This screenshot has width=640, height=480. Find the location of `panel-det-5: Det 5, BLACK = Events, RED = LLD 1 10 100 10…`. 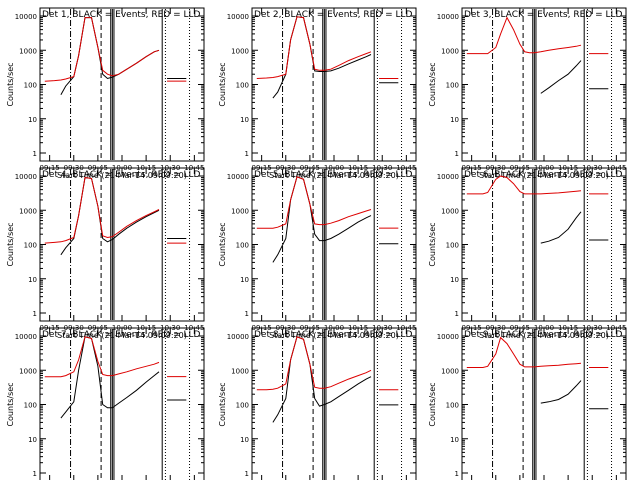

panel-det-5: Det 5, BLACK = Events, RED = LLD 1 10 100 10… is located at coordinates (317, 253).